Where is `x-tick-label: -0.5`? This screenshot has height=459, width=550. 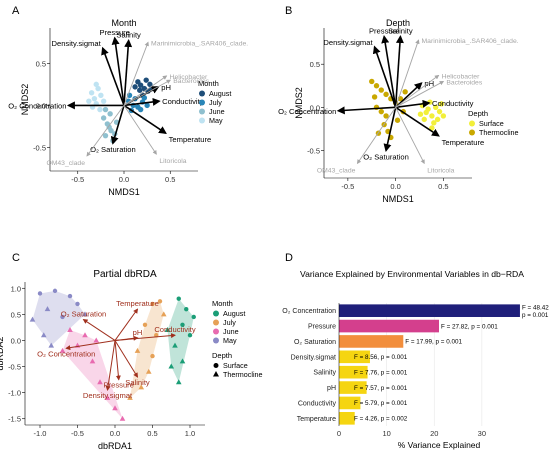
x-tick-label: -0.5 is located at coordinates (77, 433).